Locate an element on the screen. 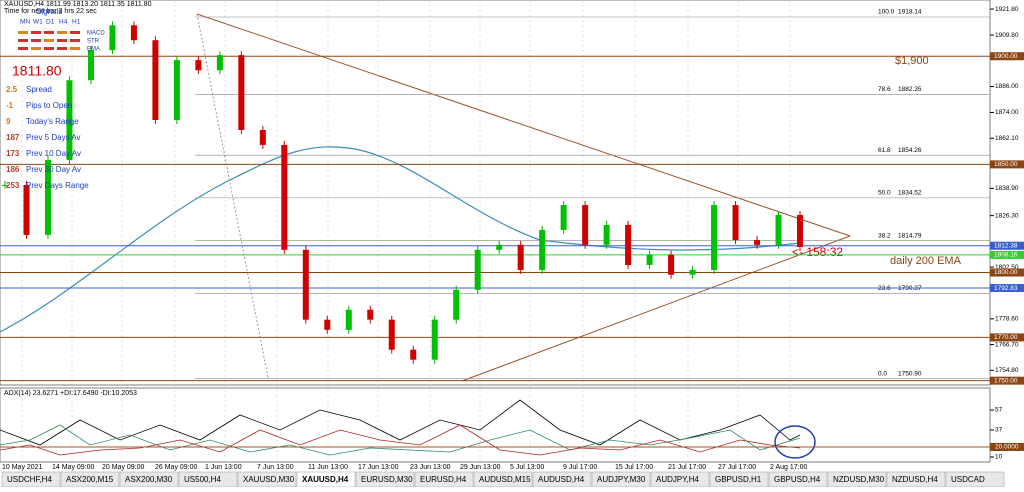 Image resolution: width=1024 pixels, height=492 pixels. indicator-level-box is located at coordinates (1007, 447).